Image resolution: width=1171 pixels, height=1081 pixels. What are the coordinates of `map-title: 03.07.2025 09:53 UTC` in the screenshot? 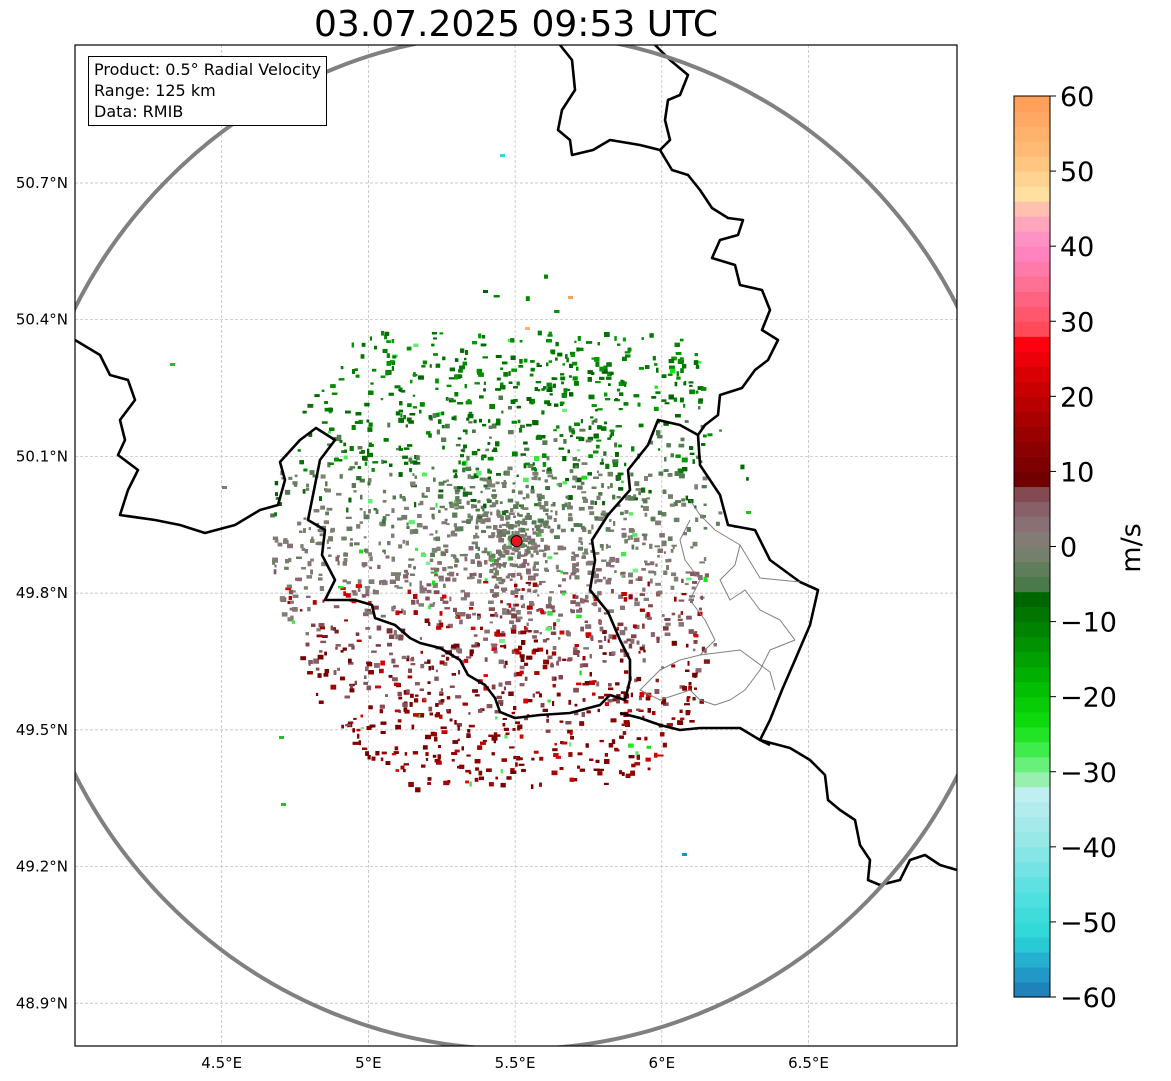 It's located at (516, 24).